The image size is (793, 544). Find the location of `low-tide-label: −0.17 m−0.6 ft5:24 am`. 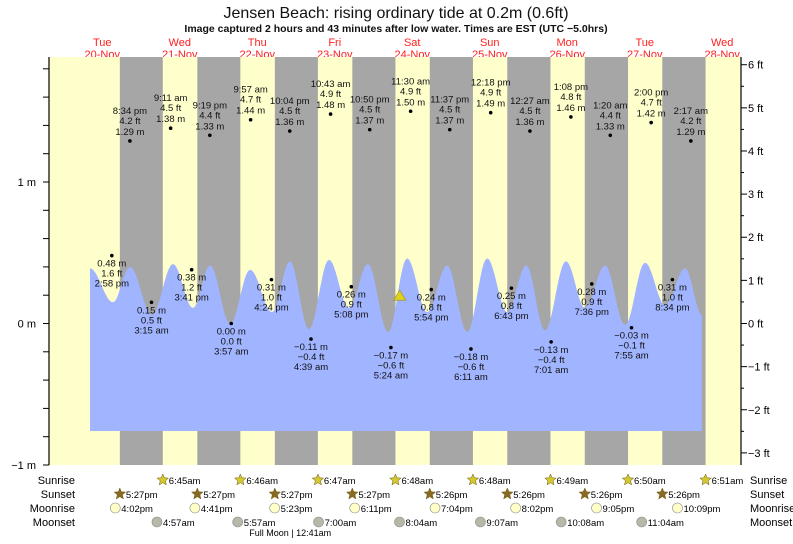

low-tide-label: −0.17 m−0.6 ft5:24 am is located at coordinates (391, 363).